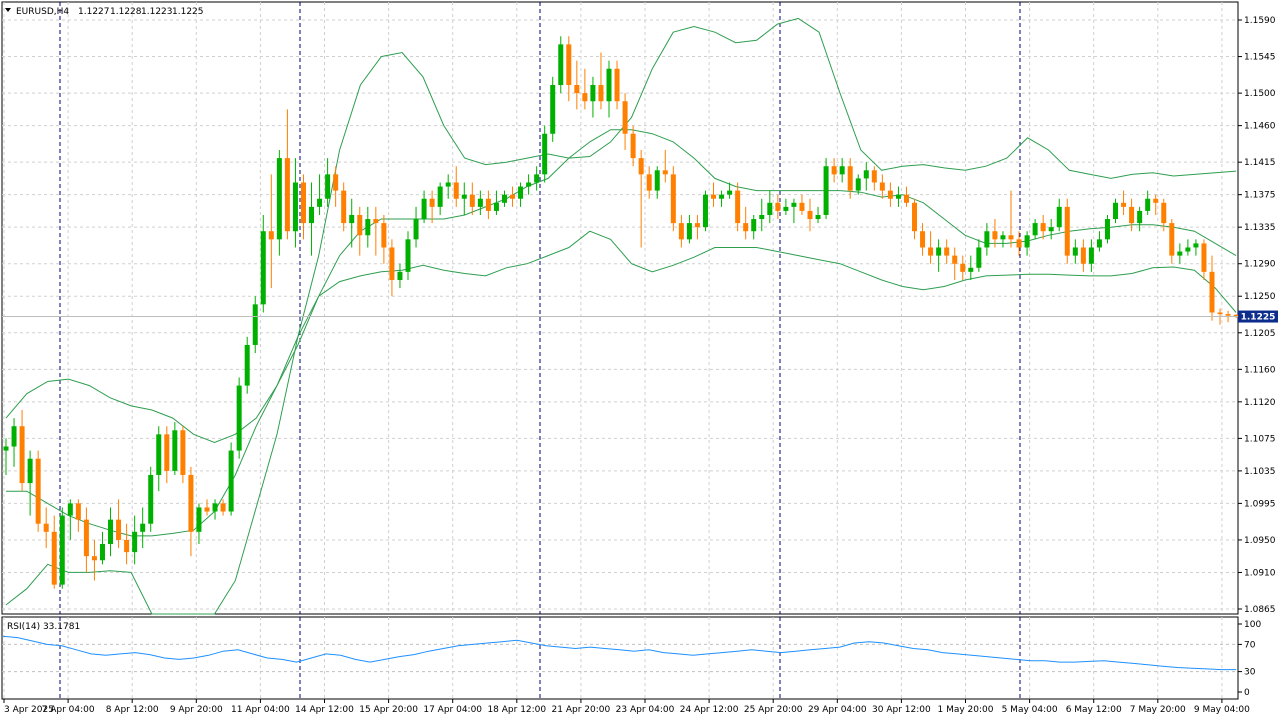  I want to click on price-tag-text: 1.1225, so click(1258, 318).